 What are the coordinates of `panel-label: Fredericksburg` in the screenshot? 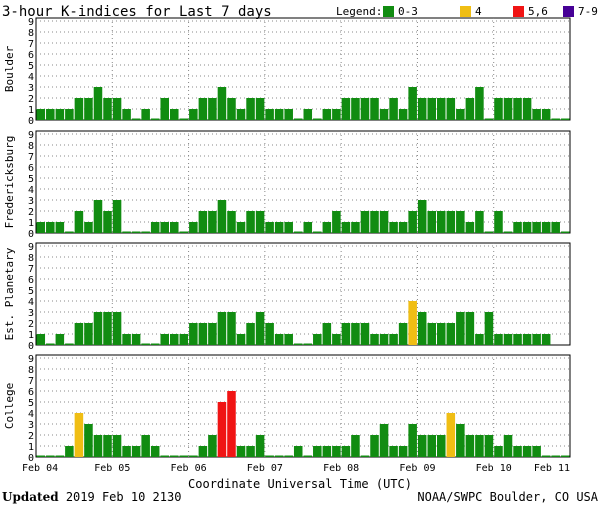 It's located at (9, 182).